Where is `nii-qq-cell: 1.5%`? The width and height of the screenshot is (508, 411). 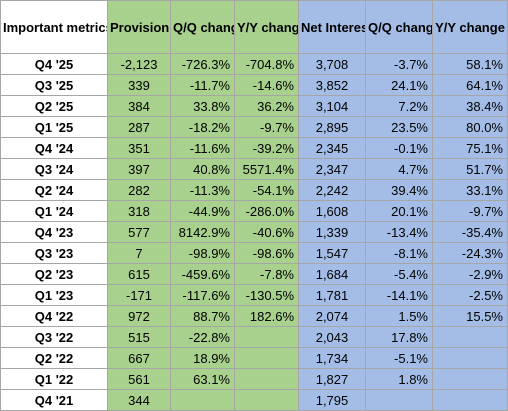 nii-qq-cell: 1.5% is located at coordinates (399, 316).